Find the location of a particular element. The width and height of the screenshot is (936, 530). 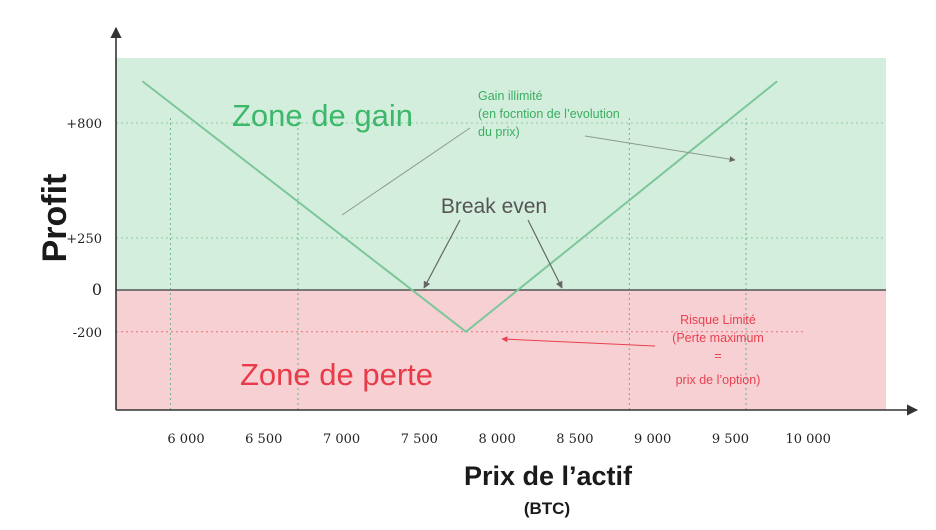

x-tick-label: 9 500 is located at coordinates (730, 439).